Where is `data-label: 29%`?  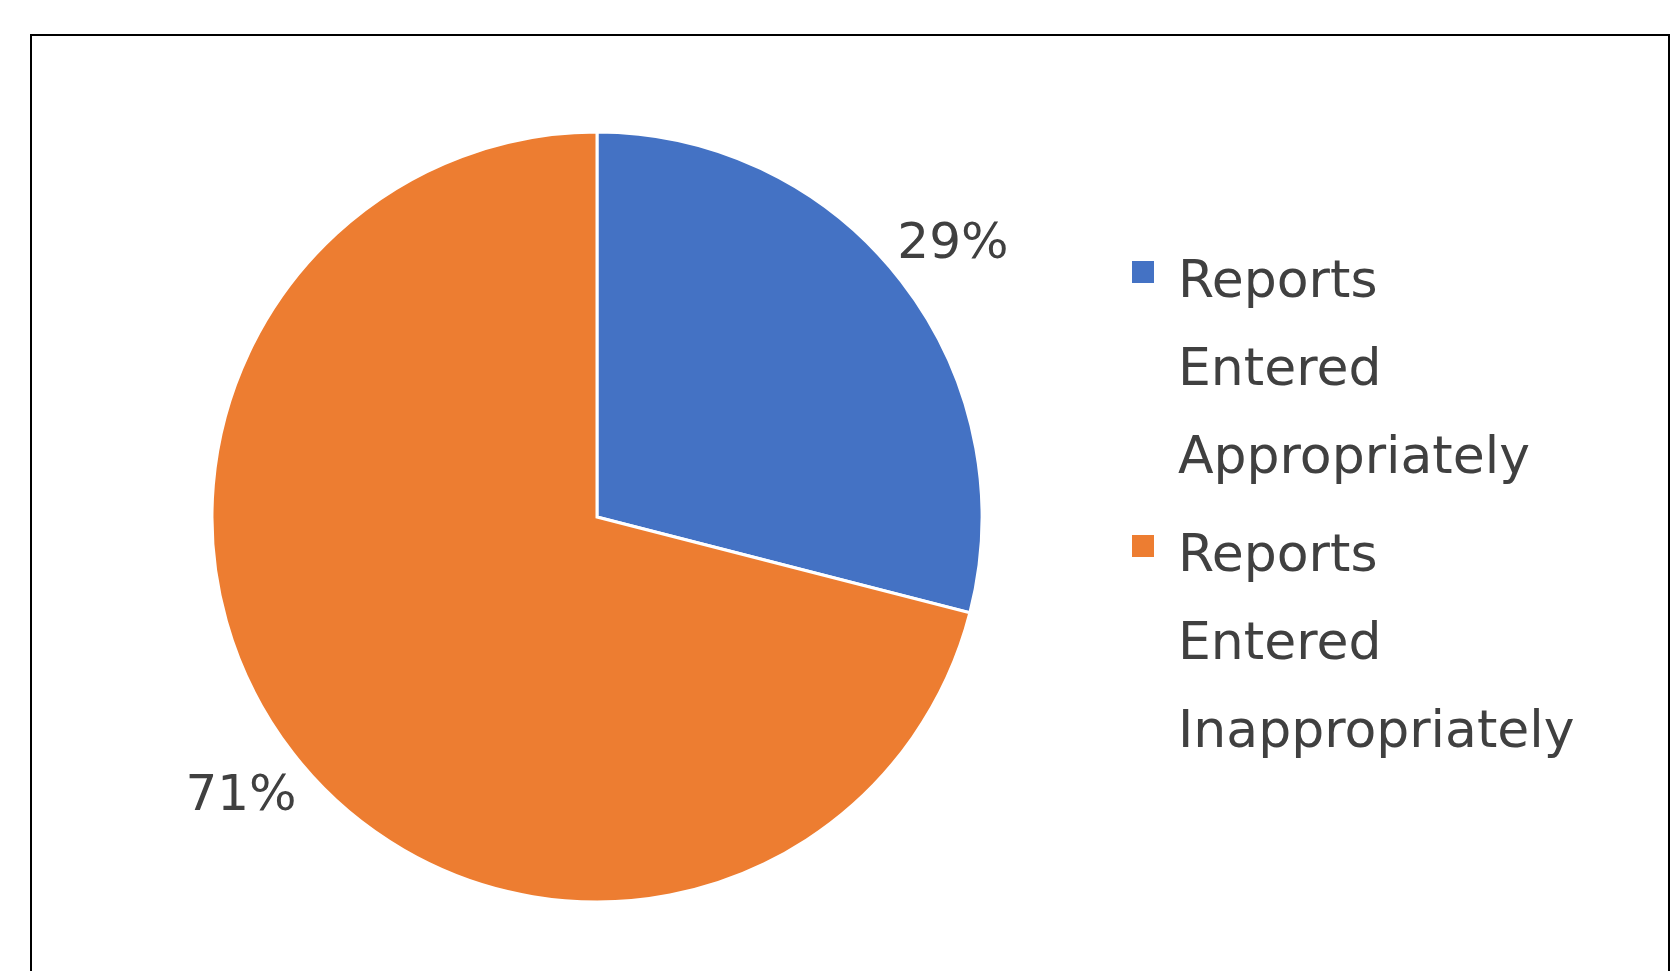
data-label: 29% is located at coordinates (953, 240).